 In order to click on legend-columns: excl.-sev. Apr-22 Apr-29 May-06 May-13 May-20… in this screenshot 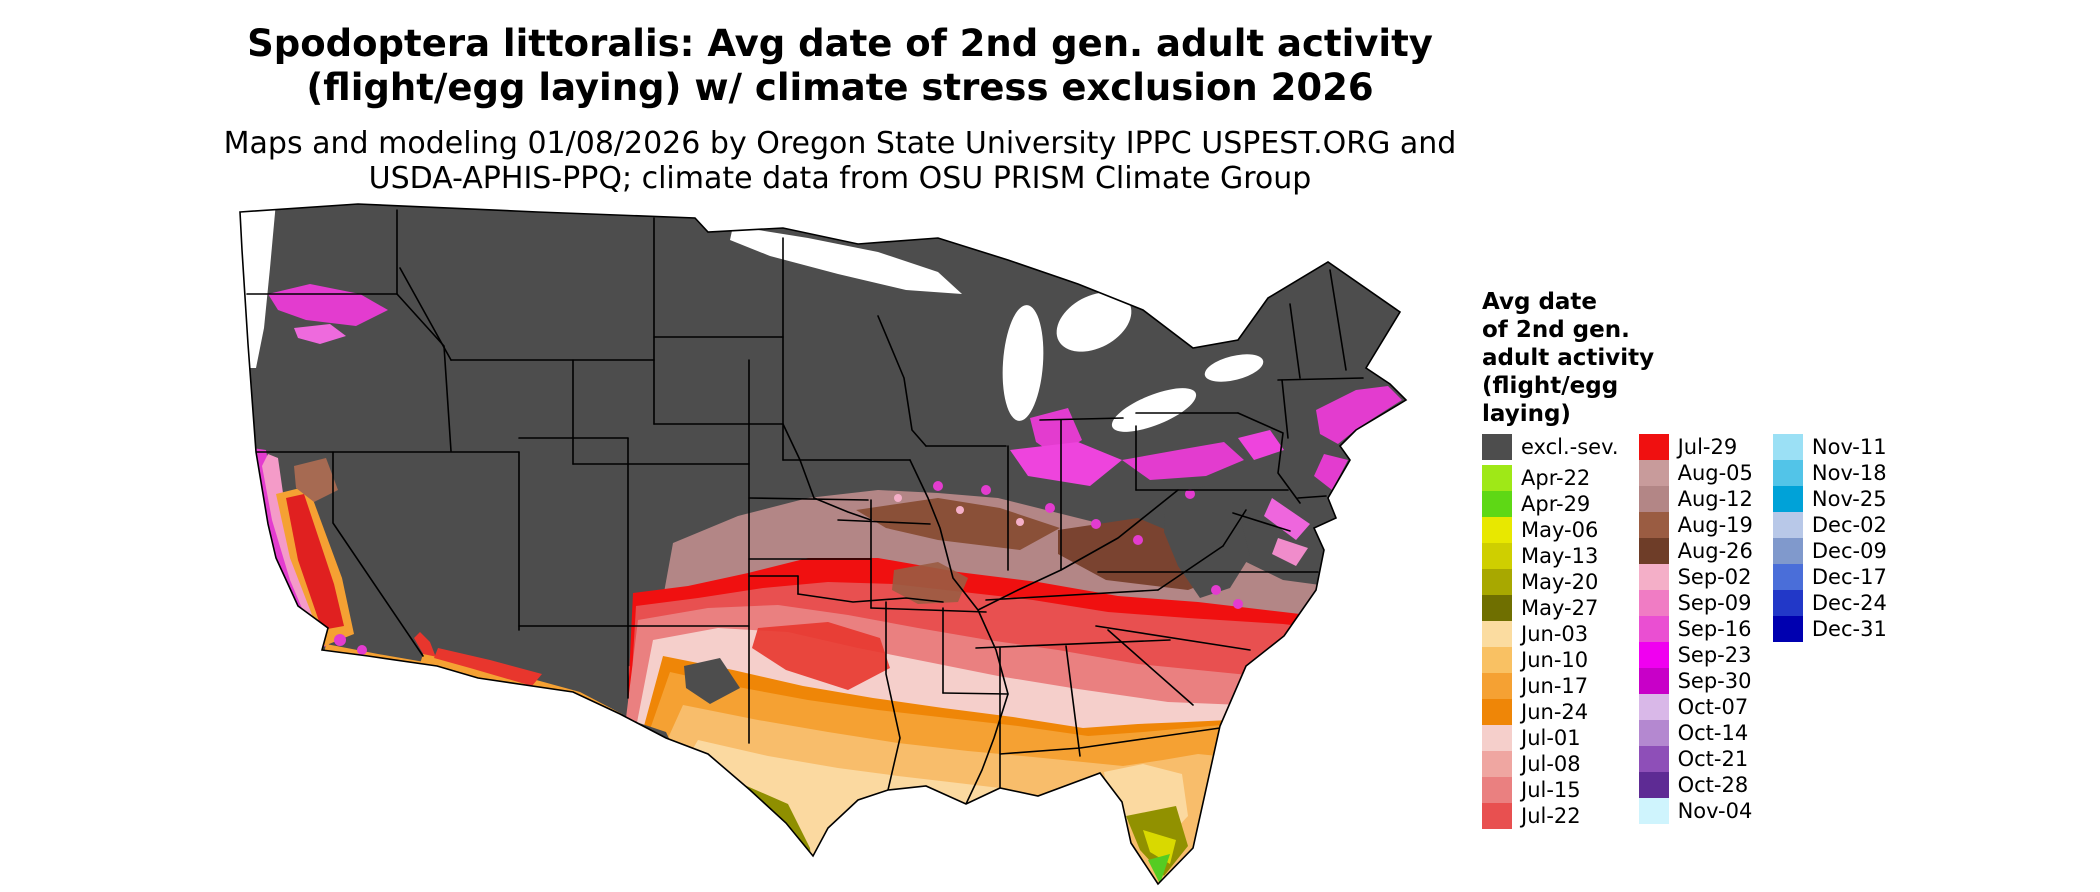, I will do `click(1684, 631)`.